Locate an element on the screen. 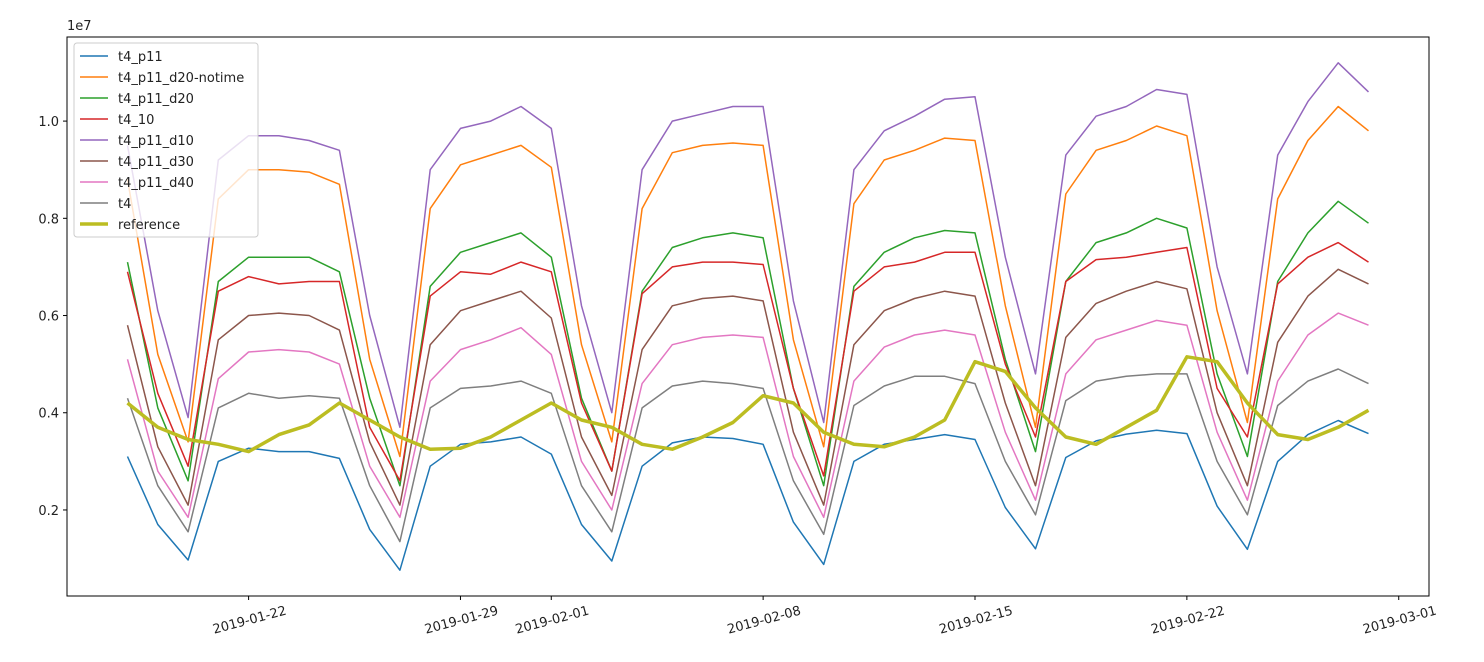 This screenshot has height=662, width=1484. x-tick-label: 2019-02-08 is located at coordinates (764, 621).